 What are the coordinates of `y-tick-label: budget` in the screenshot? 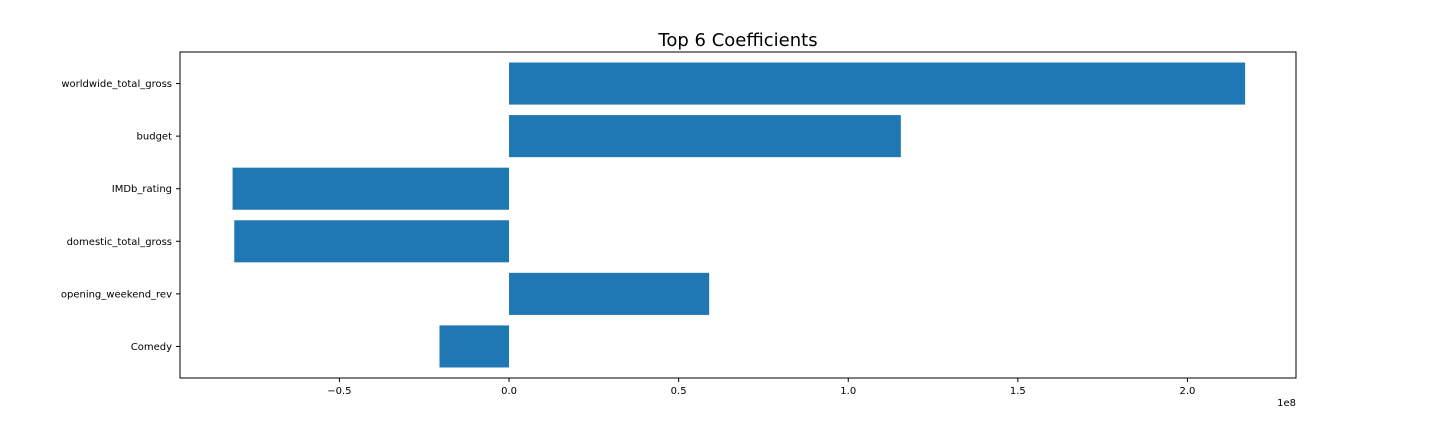 It's located at (155, 137).